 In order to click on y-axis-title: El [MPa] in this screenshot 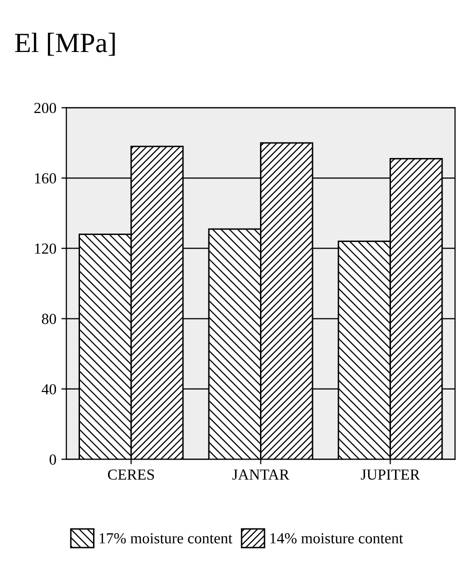, I will do `click(65, 44)`.